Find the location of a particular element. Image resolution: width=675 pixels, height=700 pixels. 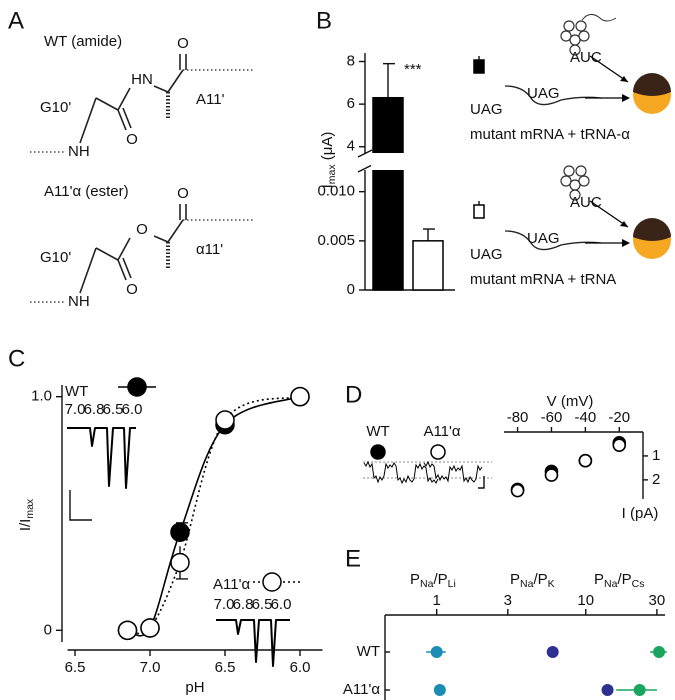

row-label: WT is located at coordinates (368, 651).